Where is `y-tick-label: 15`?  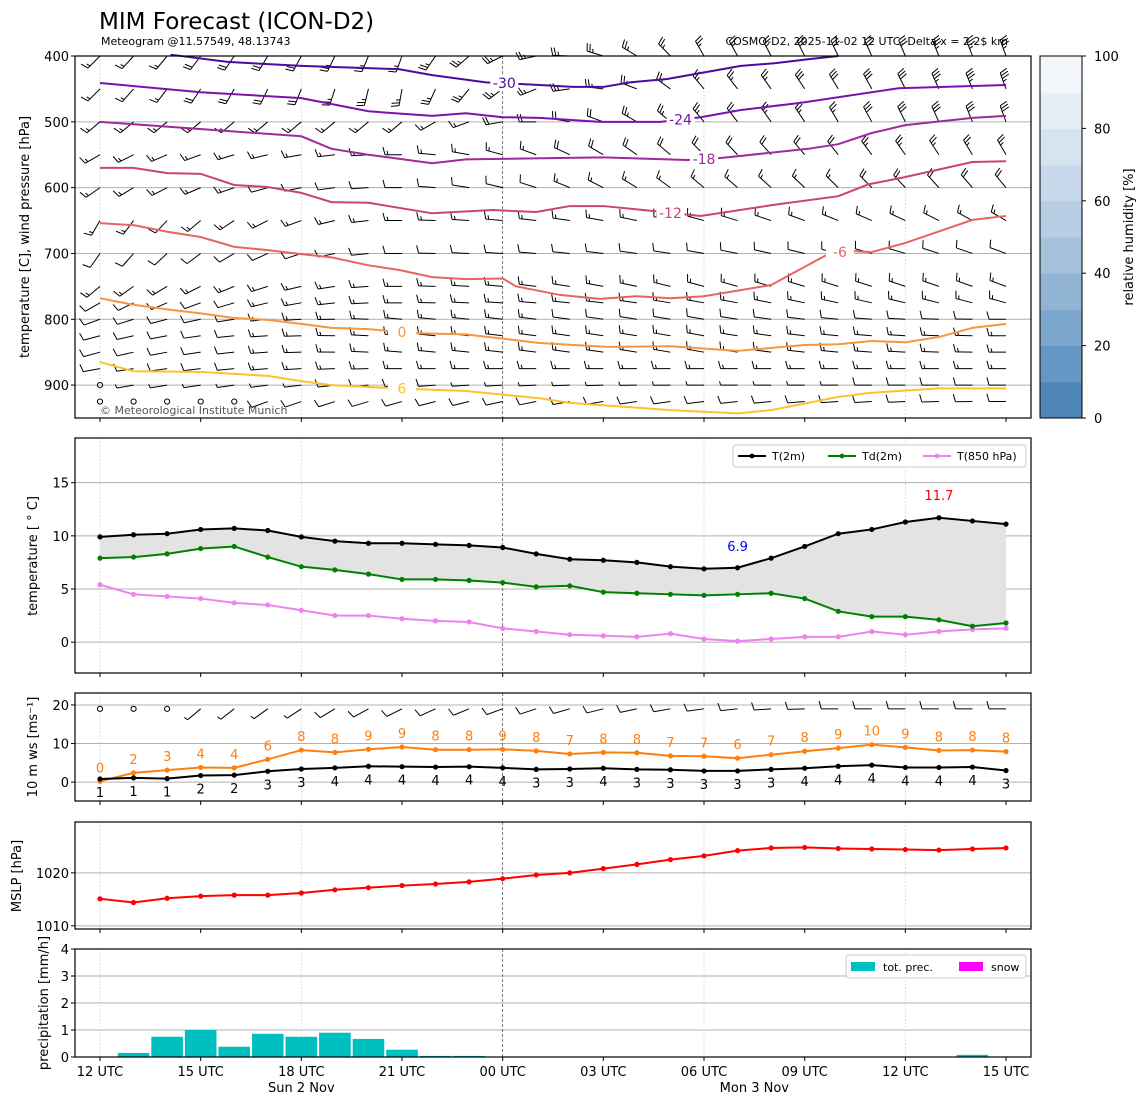 y-tick-label: 15 is located at coordinates (60, 484).